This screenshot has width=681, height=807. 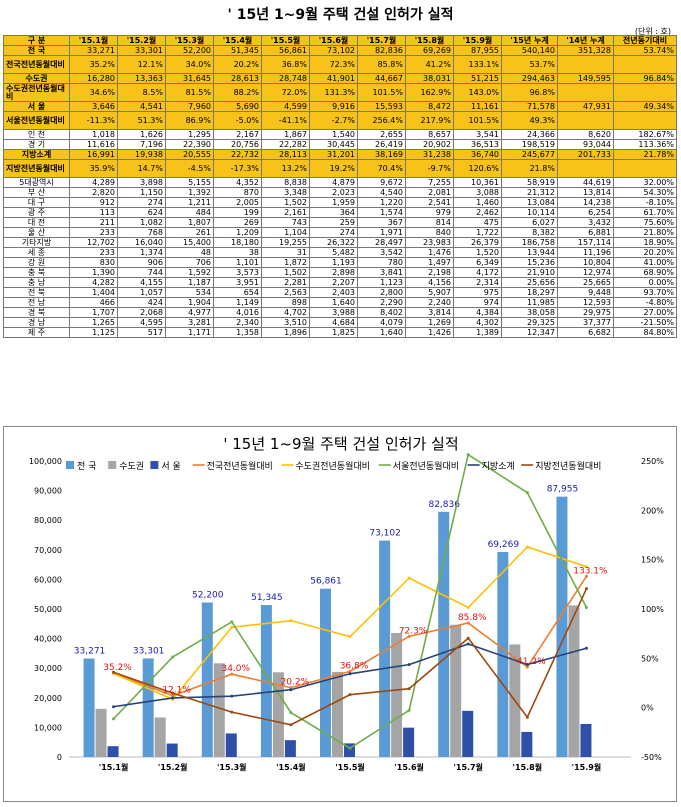 I want to click on row-label: 울 산, so click(x=36, y=232).